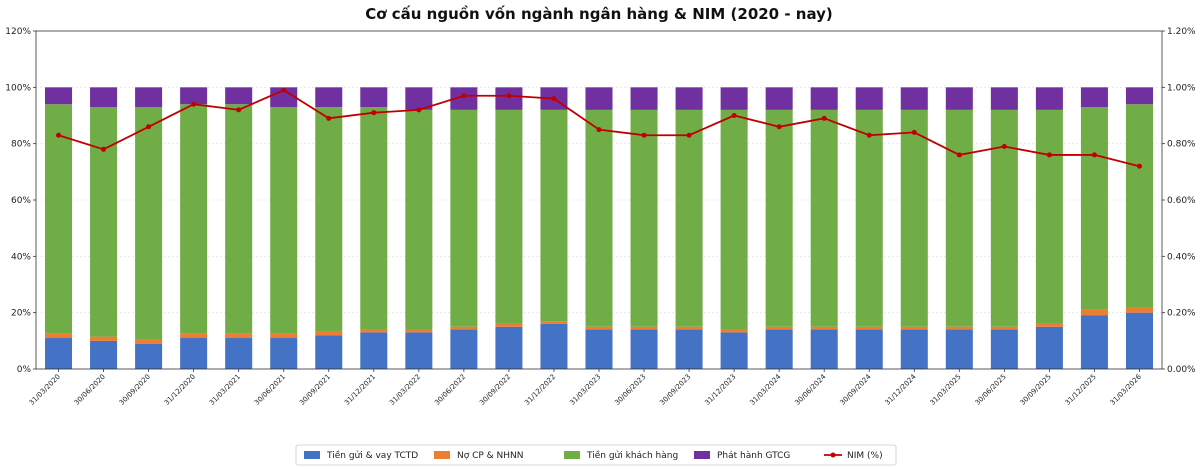 The width and height of the screenshot is (1200, 469). I want to click on legend-frame, so click(596, 455).